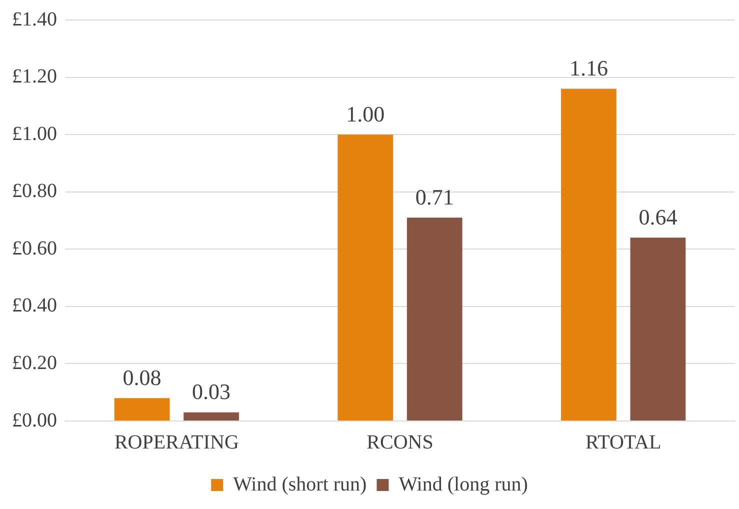 The width and height of the screenshot is (739, 509). What do you see at coordinates (142, 377) in the screenshot?
I see `data-label: 0.08` at bounding box center [142, 377].